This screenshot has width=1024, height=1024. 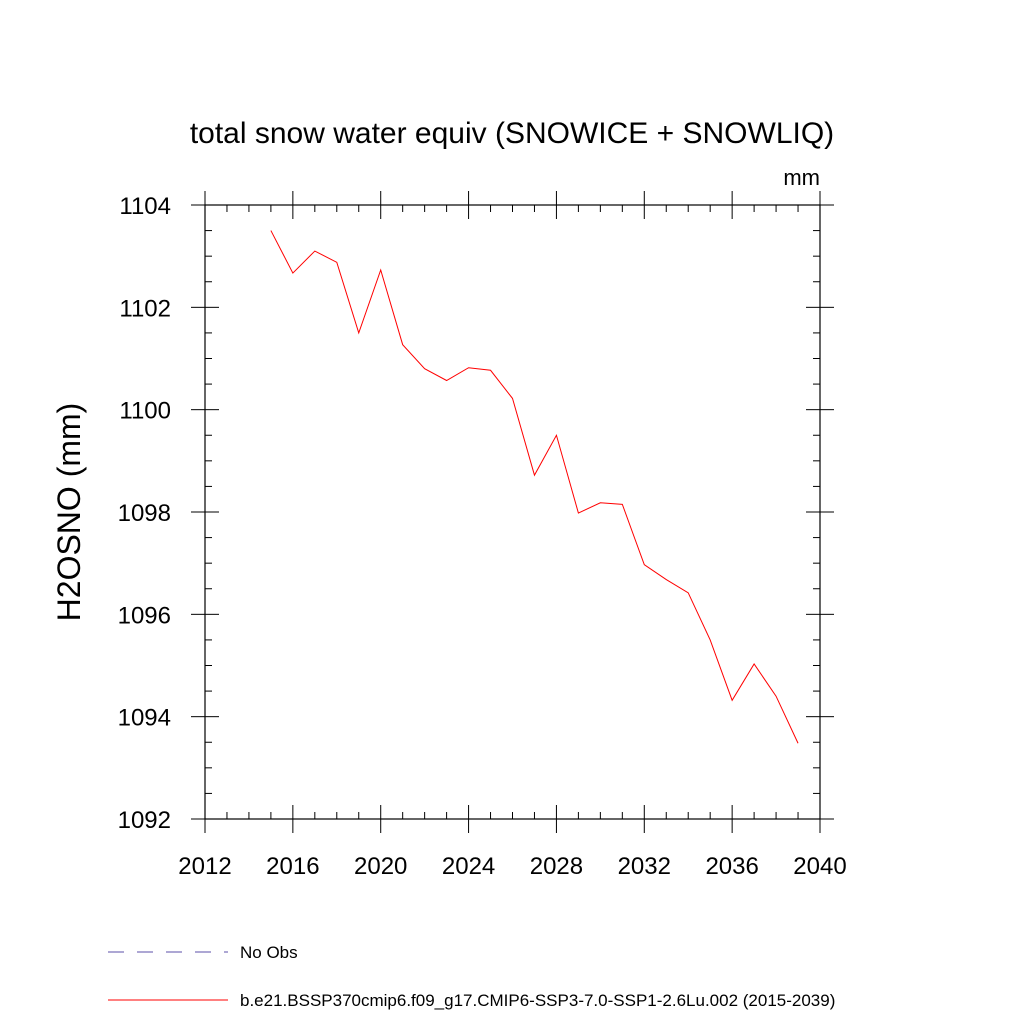 What do you see at coordinates (144, 820) in the screenshot?
I see `y-tick-label: 1092` at bounding box center [144, 820].